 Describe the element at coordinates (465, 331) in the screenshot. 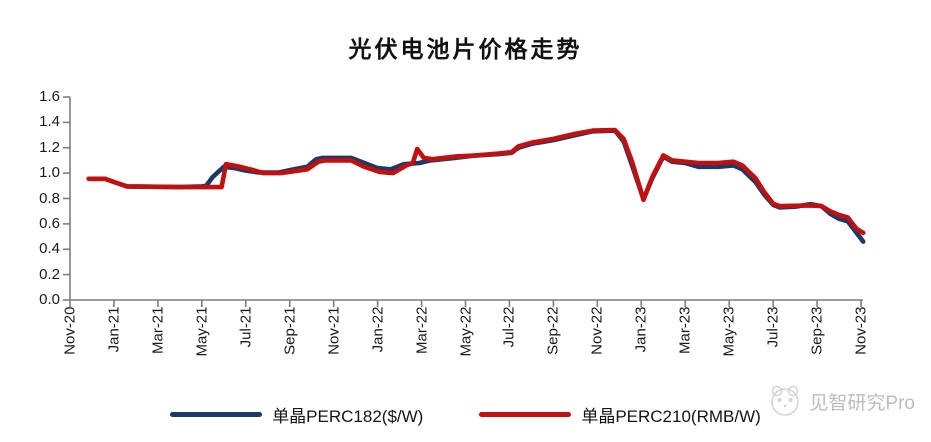

I see `x-tick-label: May-22` at that location.